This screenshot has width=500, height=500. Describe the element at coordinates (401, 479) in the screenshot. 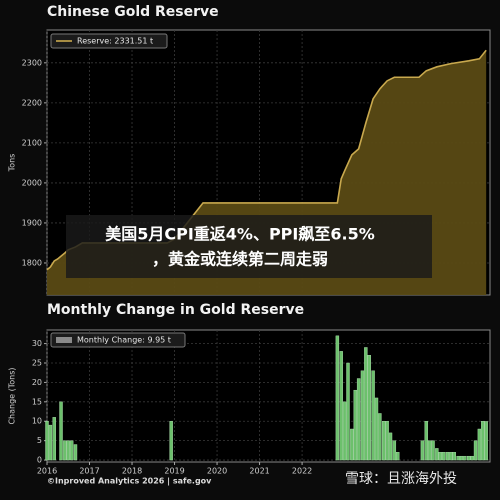

I see `watermark: 雪球：且涨海外投` at that location.